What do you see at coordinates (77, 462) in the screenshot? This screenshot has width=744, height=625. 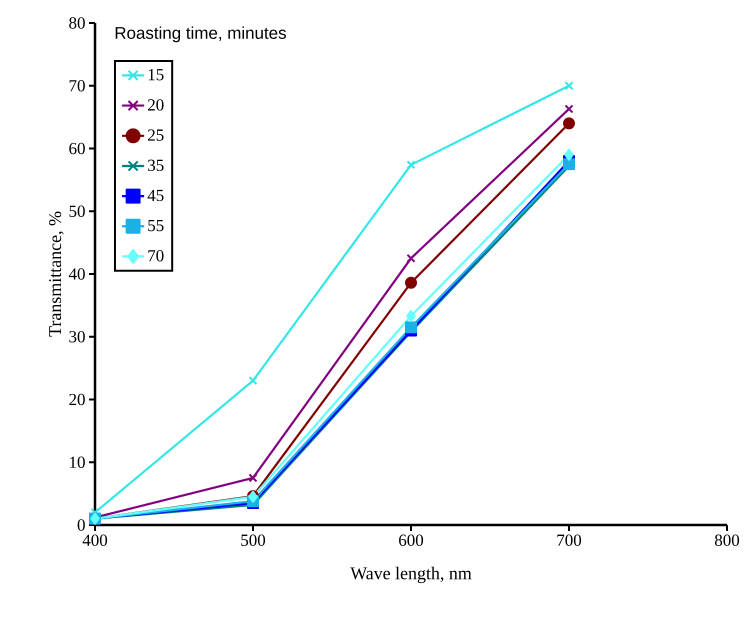 I see `y-tick-label: 10` at bounding box center [77, 462].